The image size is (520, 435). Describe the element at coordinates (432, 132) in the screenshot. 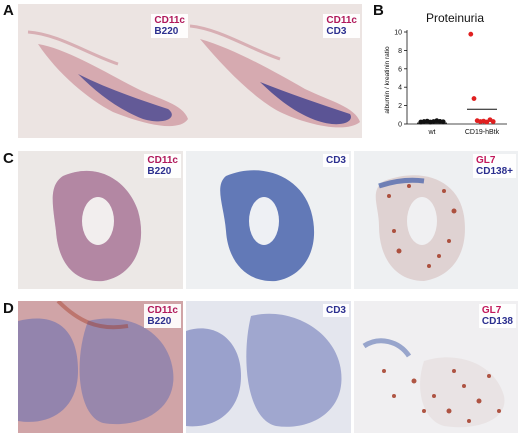

I see `x-tick-label-0: wt` at that location.